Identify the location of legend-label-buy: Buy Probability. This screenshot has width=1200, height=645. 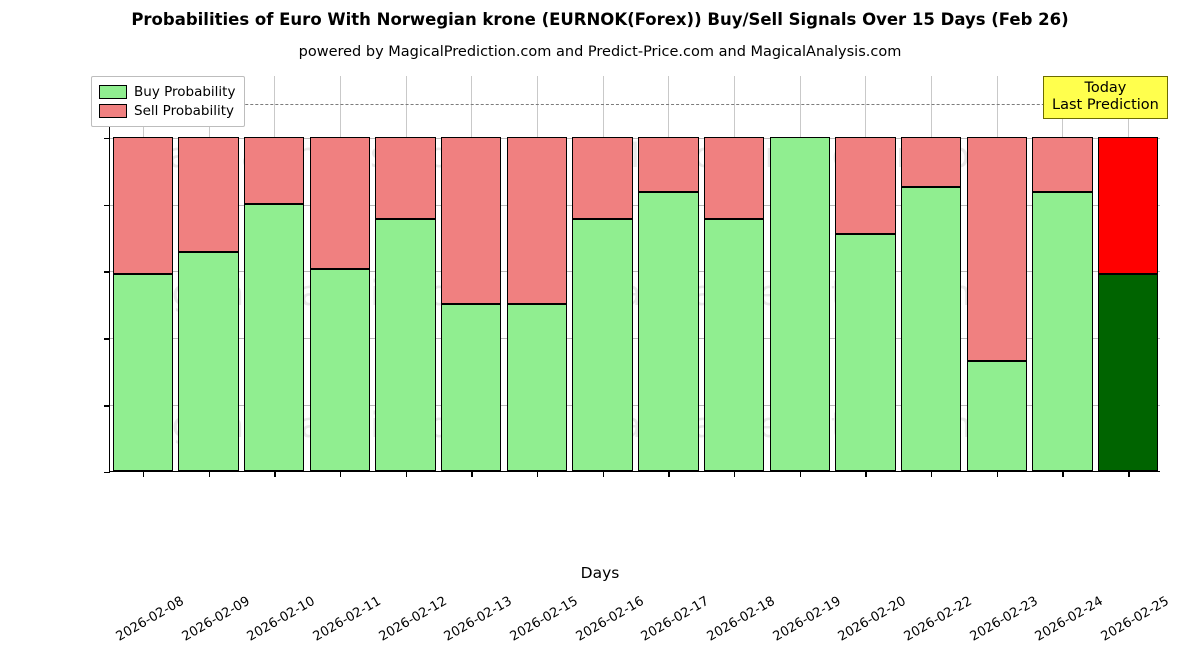
(185, 91).